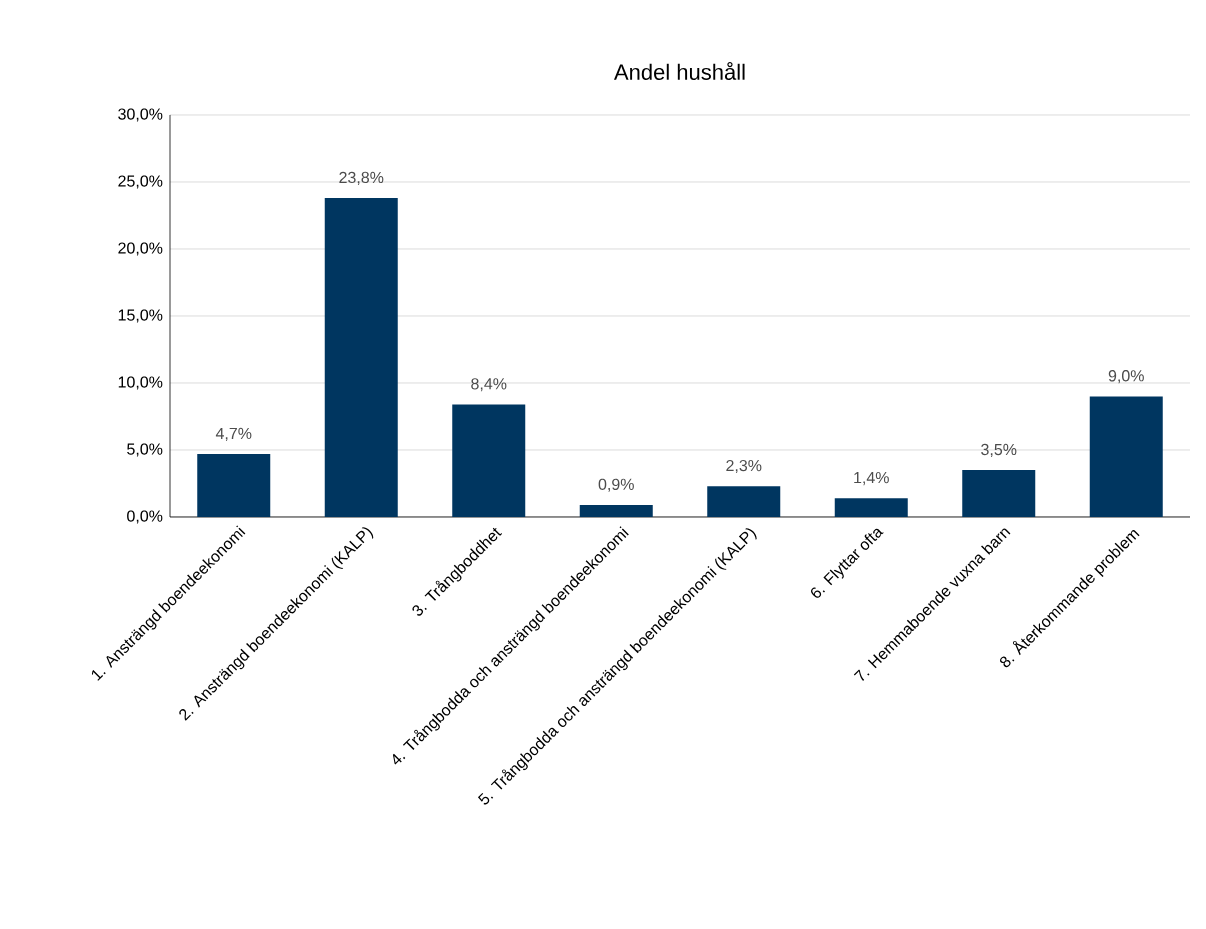  I want to click on data-label: 0,9%, so click(616, 485).